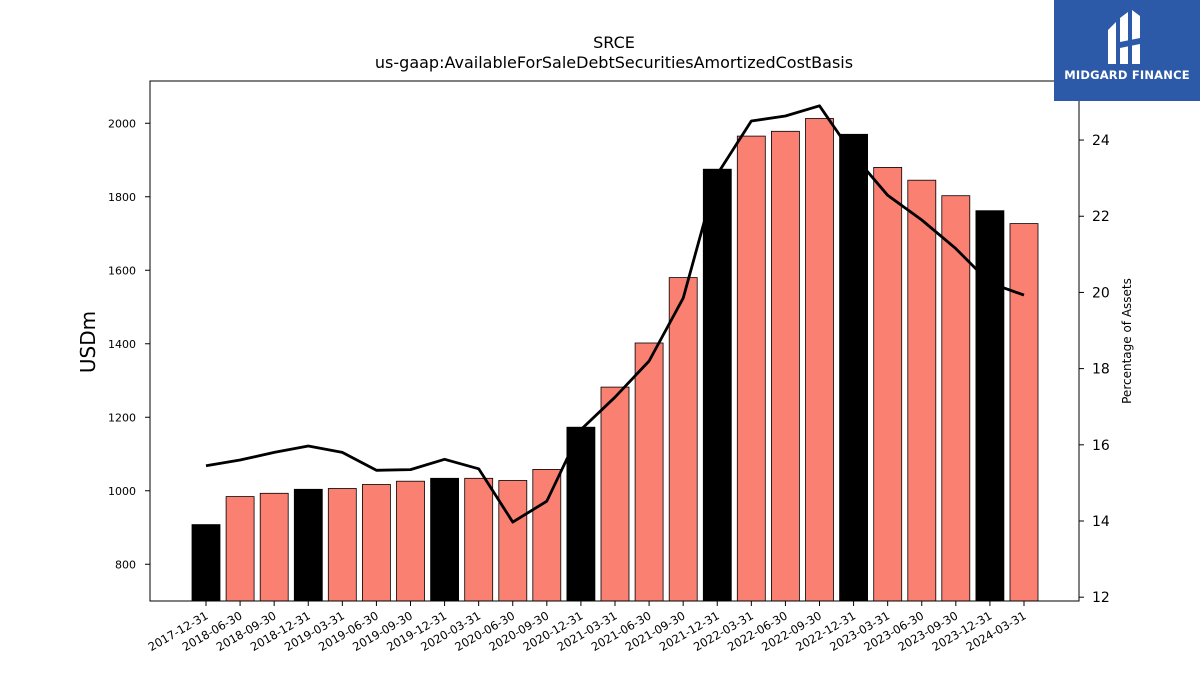 This screenshot has height=675, width=1200. I want to click on y2-axis: 12 14 16 18 20 22 24, so click(1094, 369).